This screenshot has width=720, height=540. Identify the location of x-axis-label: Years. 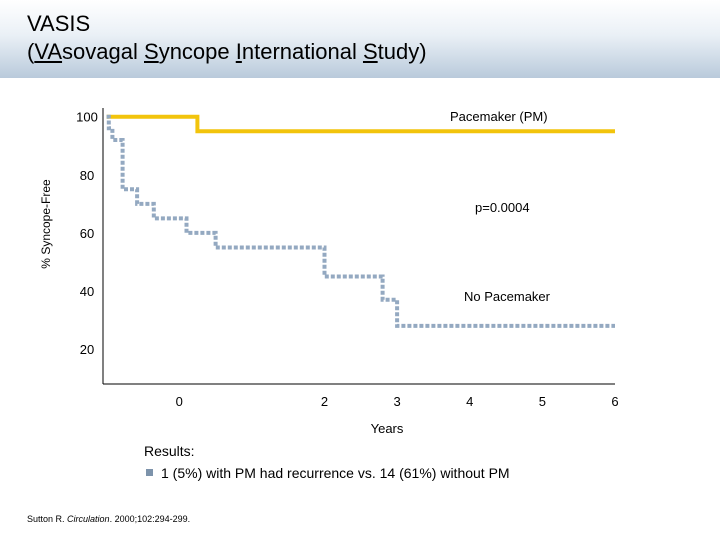
(387, 428).